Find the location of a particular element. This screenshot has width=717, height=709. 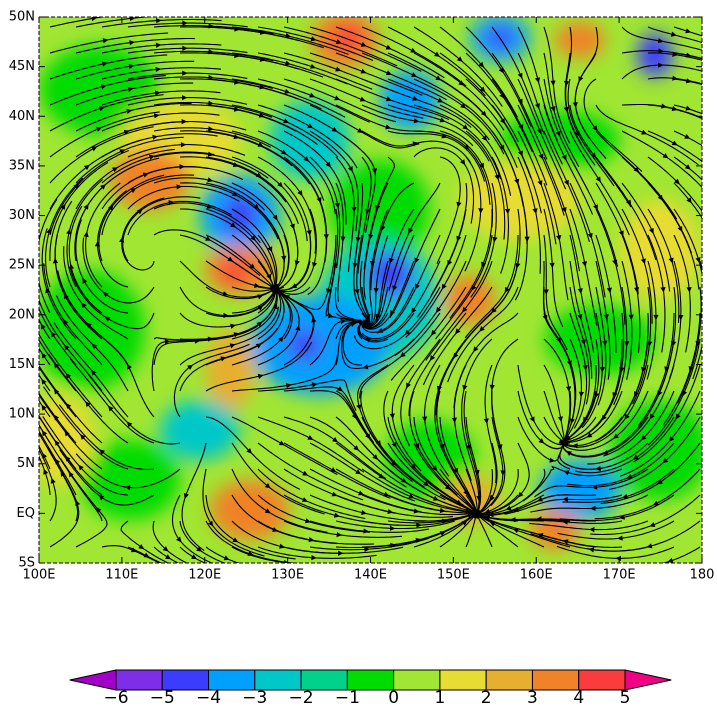

colorbar-label: −4 is located at coordinates (208, 698).